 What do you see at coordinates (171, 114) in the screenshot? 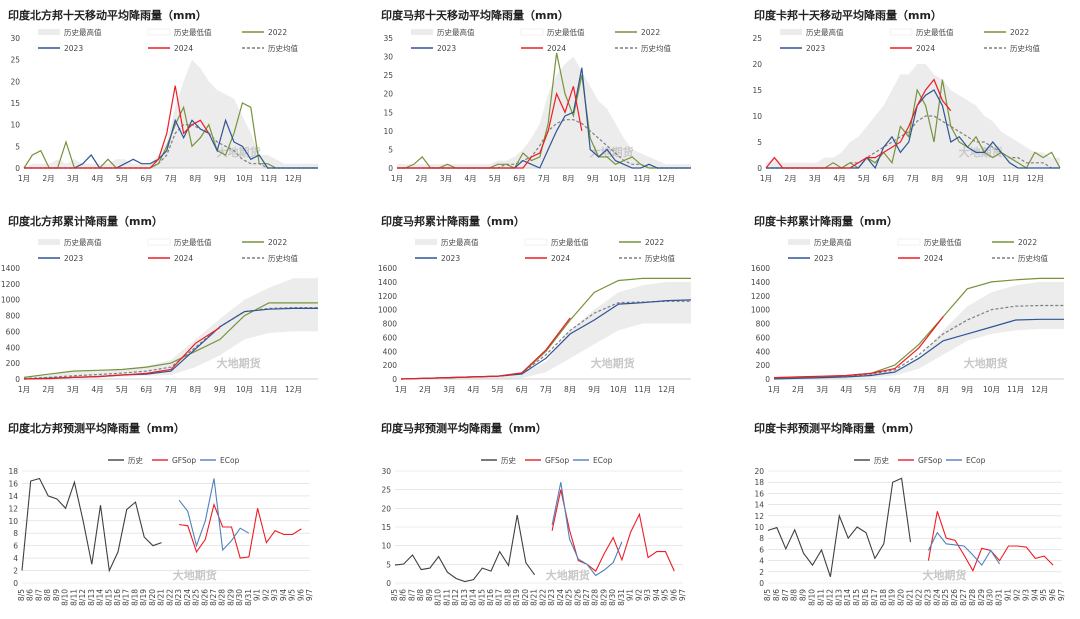
I see `band-historical-max` at bounding box center [171, 114].